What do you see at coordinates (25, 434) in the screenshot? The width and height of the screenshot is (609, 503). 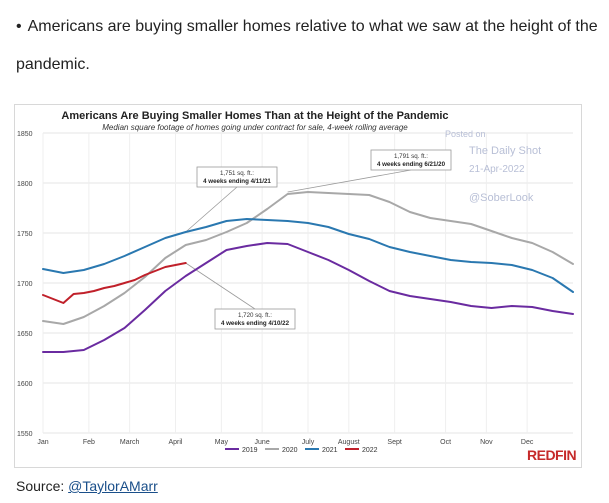 I see `y-tick-label: 1550` at bounding box center [25, 434].